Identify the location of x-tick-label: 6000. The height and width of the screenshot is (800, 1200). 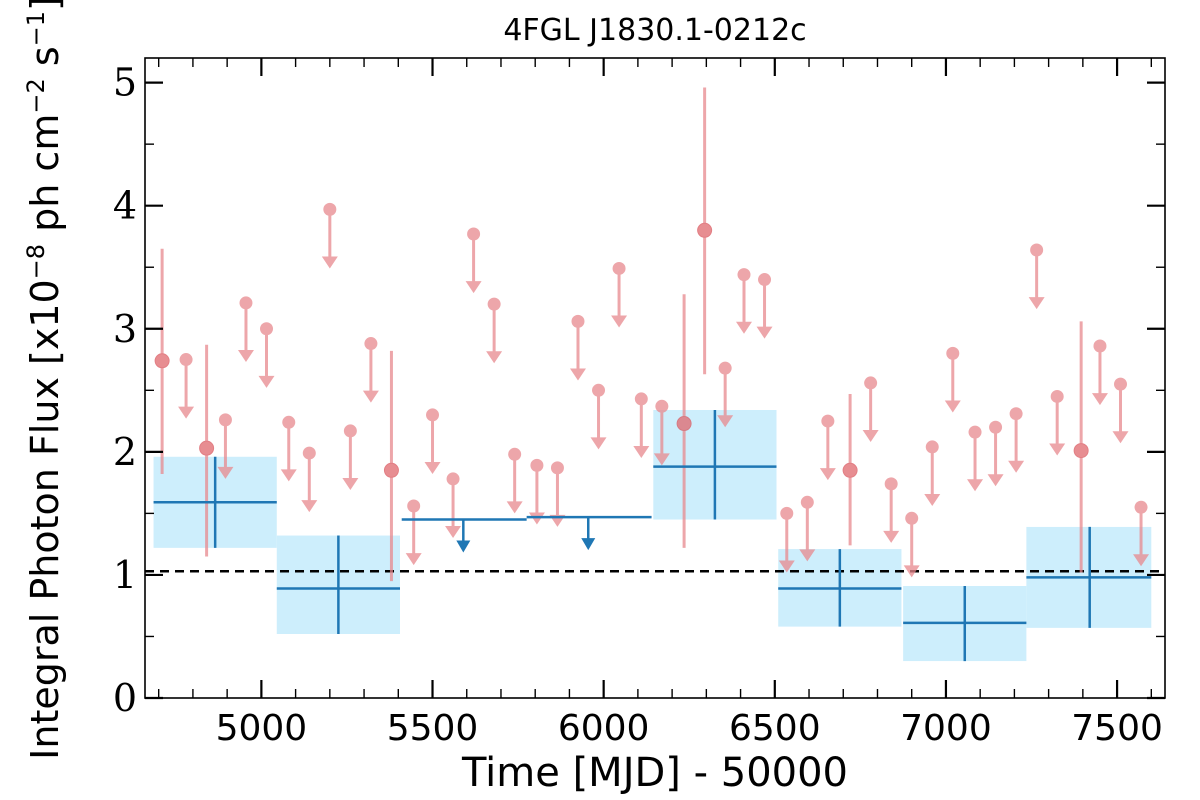
(604, 728).